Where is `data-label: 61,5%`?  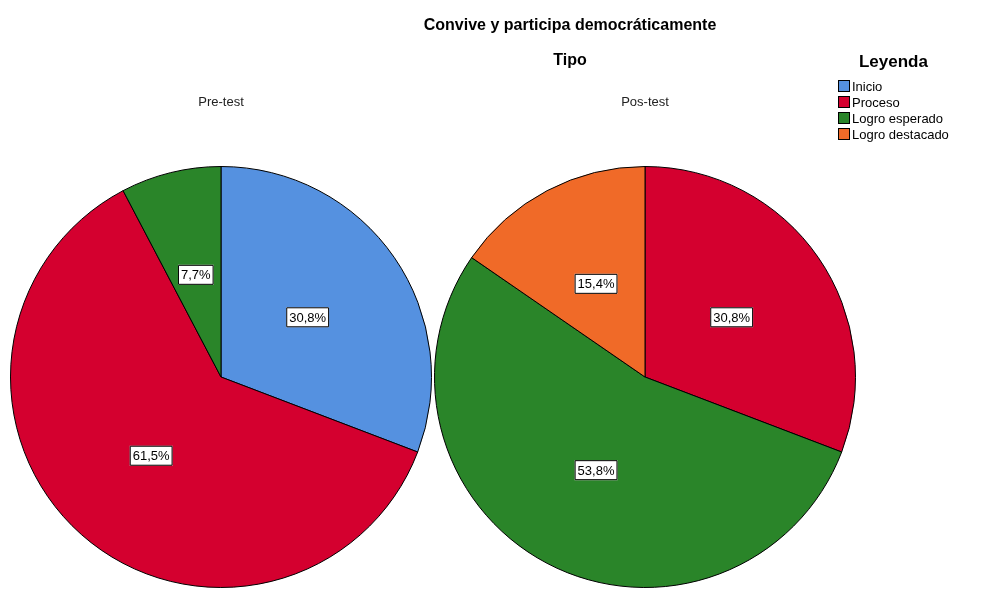 data-label: 61,5% is located at coordinates (151, 456).